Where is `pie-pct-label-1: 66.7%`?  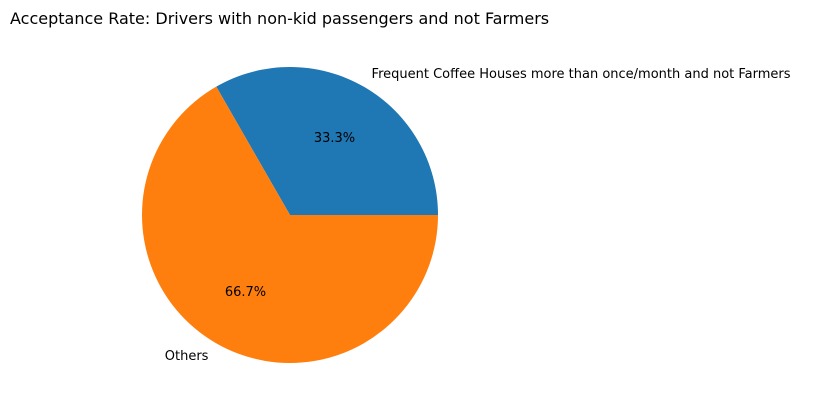 pie-pct-label-1: 66.7% is located at coordinates (245, 292).